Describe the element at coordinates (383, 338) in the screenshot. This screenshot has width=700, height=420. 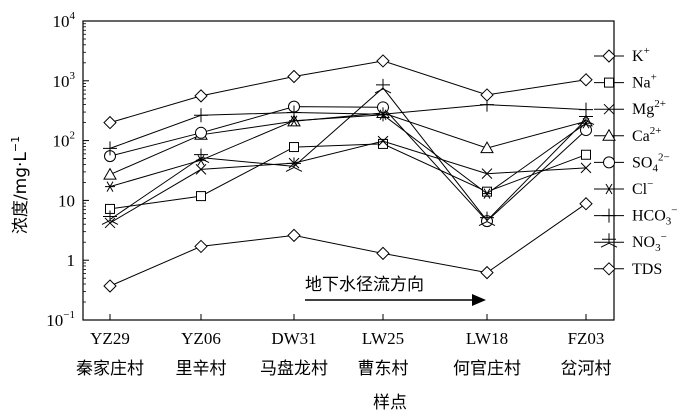
I see `x-tick-label: LW25` at that location.